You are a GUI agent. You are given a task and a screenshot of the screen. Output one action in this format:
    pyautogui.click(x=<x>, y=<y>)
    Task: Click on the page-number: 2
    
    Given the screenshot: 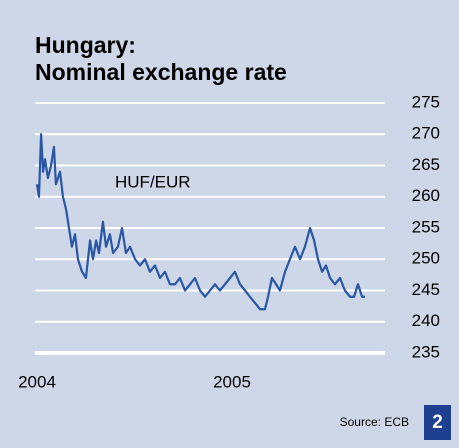 What is the action you would take?
    pyautogui.click(x=437, y=422)
    